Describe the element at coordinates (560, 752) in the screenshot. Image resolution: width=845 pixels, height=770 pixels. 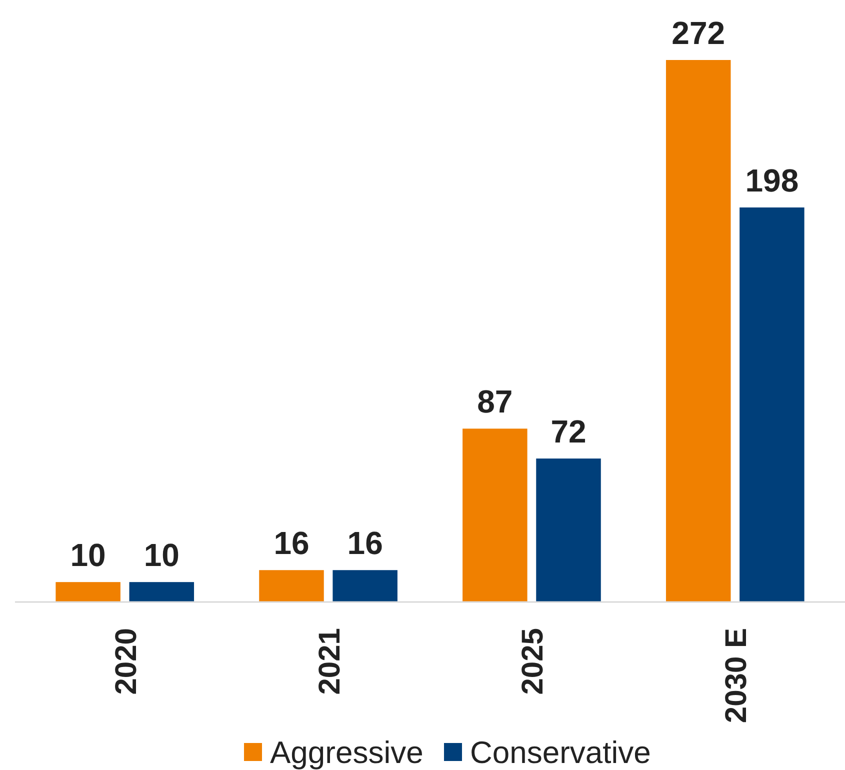
I see `legend-label: Conservative` at that location.